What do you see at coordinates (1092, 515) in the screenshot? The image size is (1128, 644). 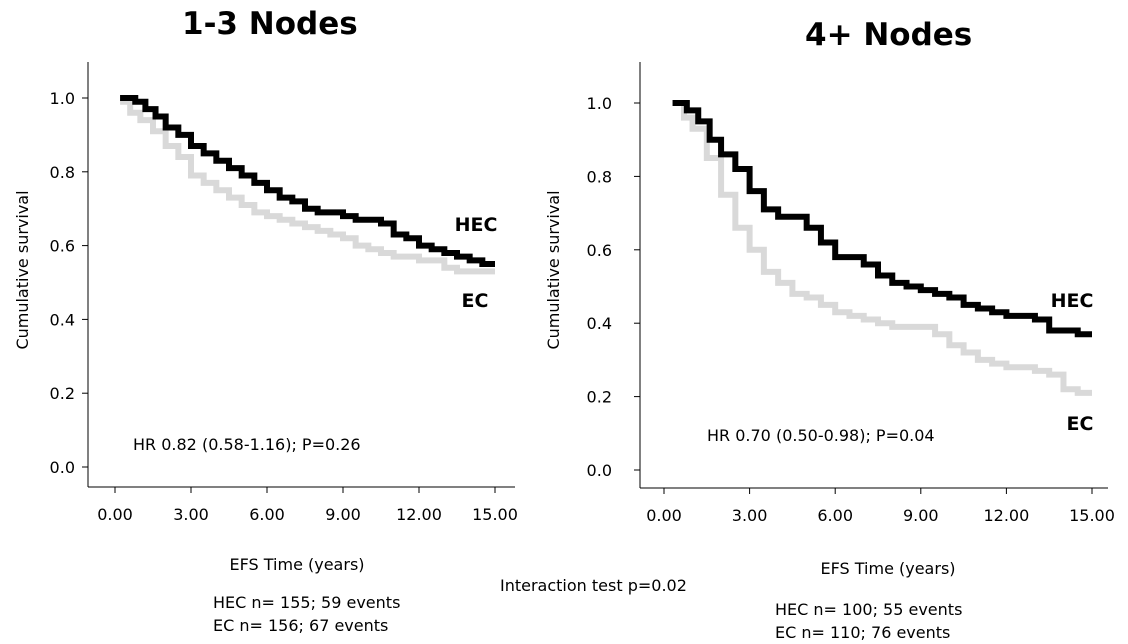 I see `panel2-x-tick-label: 15.00` at bounding box center [1092, 515].